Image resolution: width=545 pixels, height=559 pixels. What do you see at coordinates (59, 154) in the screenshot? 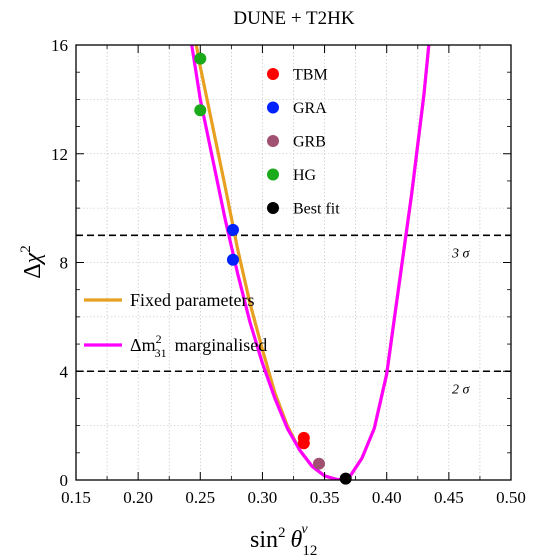
I see `y-tick-label: 12` at bounding box center [59, 154].